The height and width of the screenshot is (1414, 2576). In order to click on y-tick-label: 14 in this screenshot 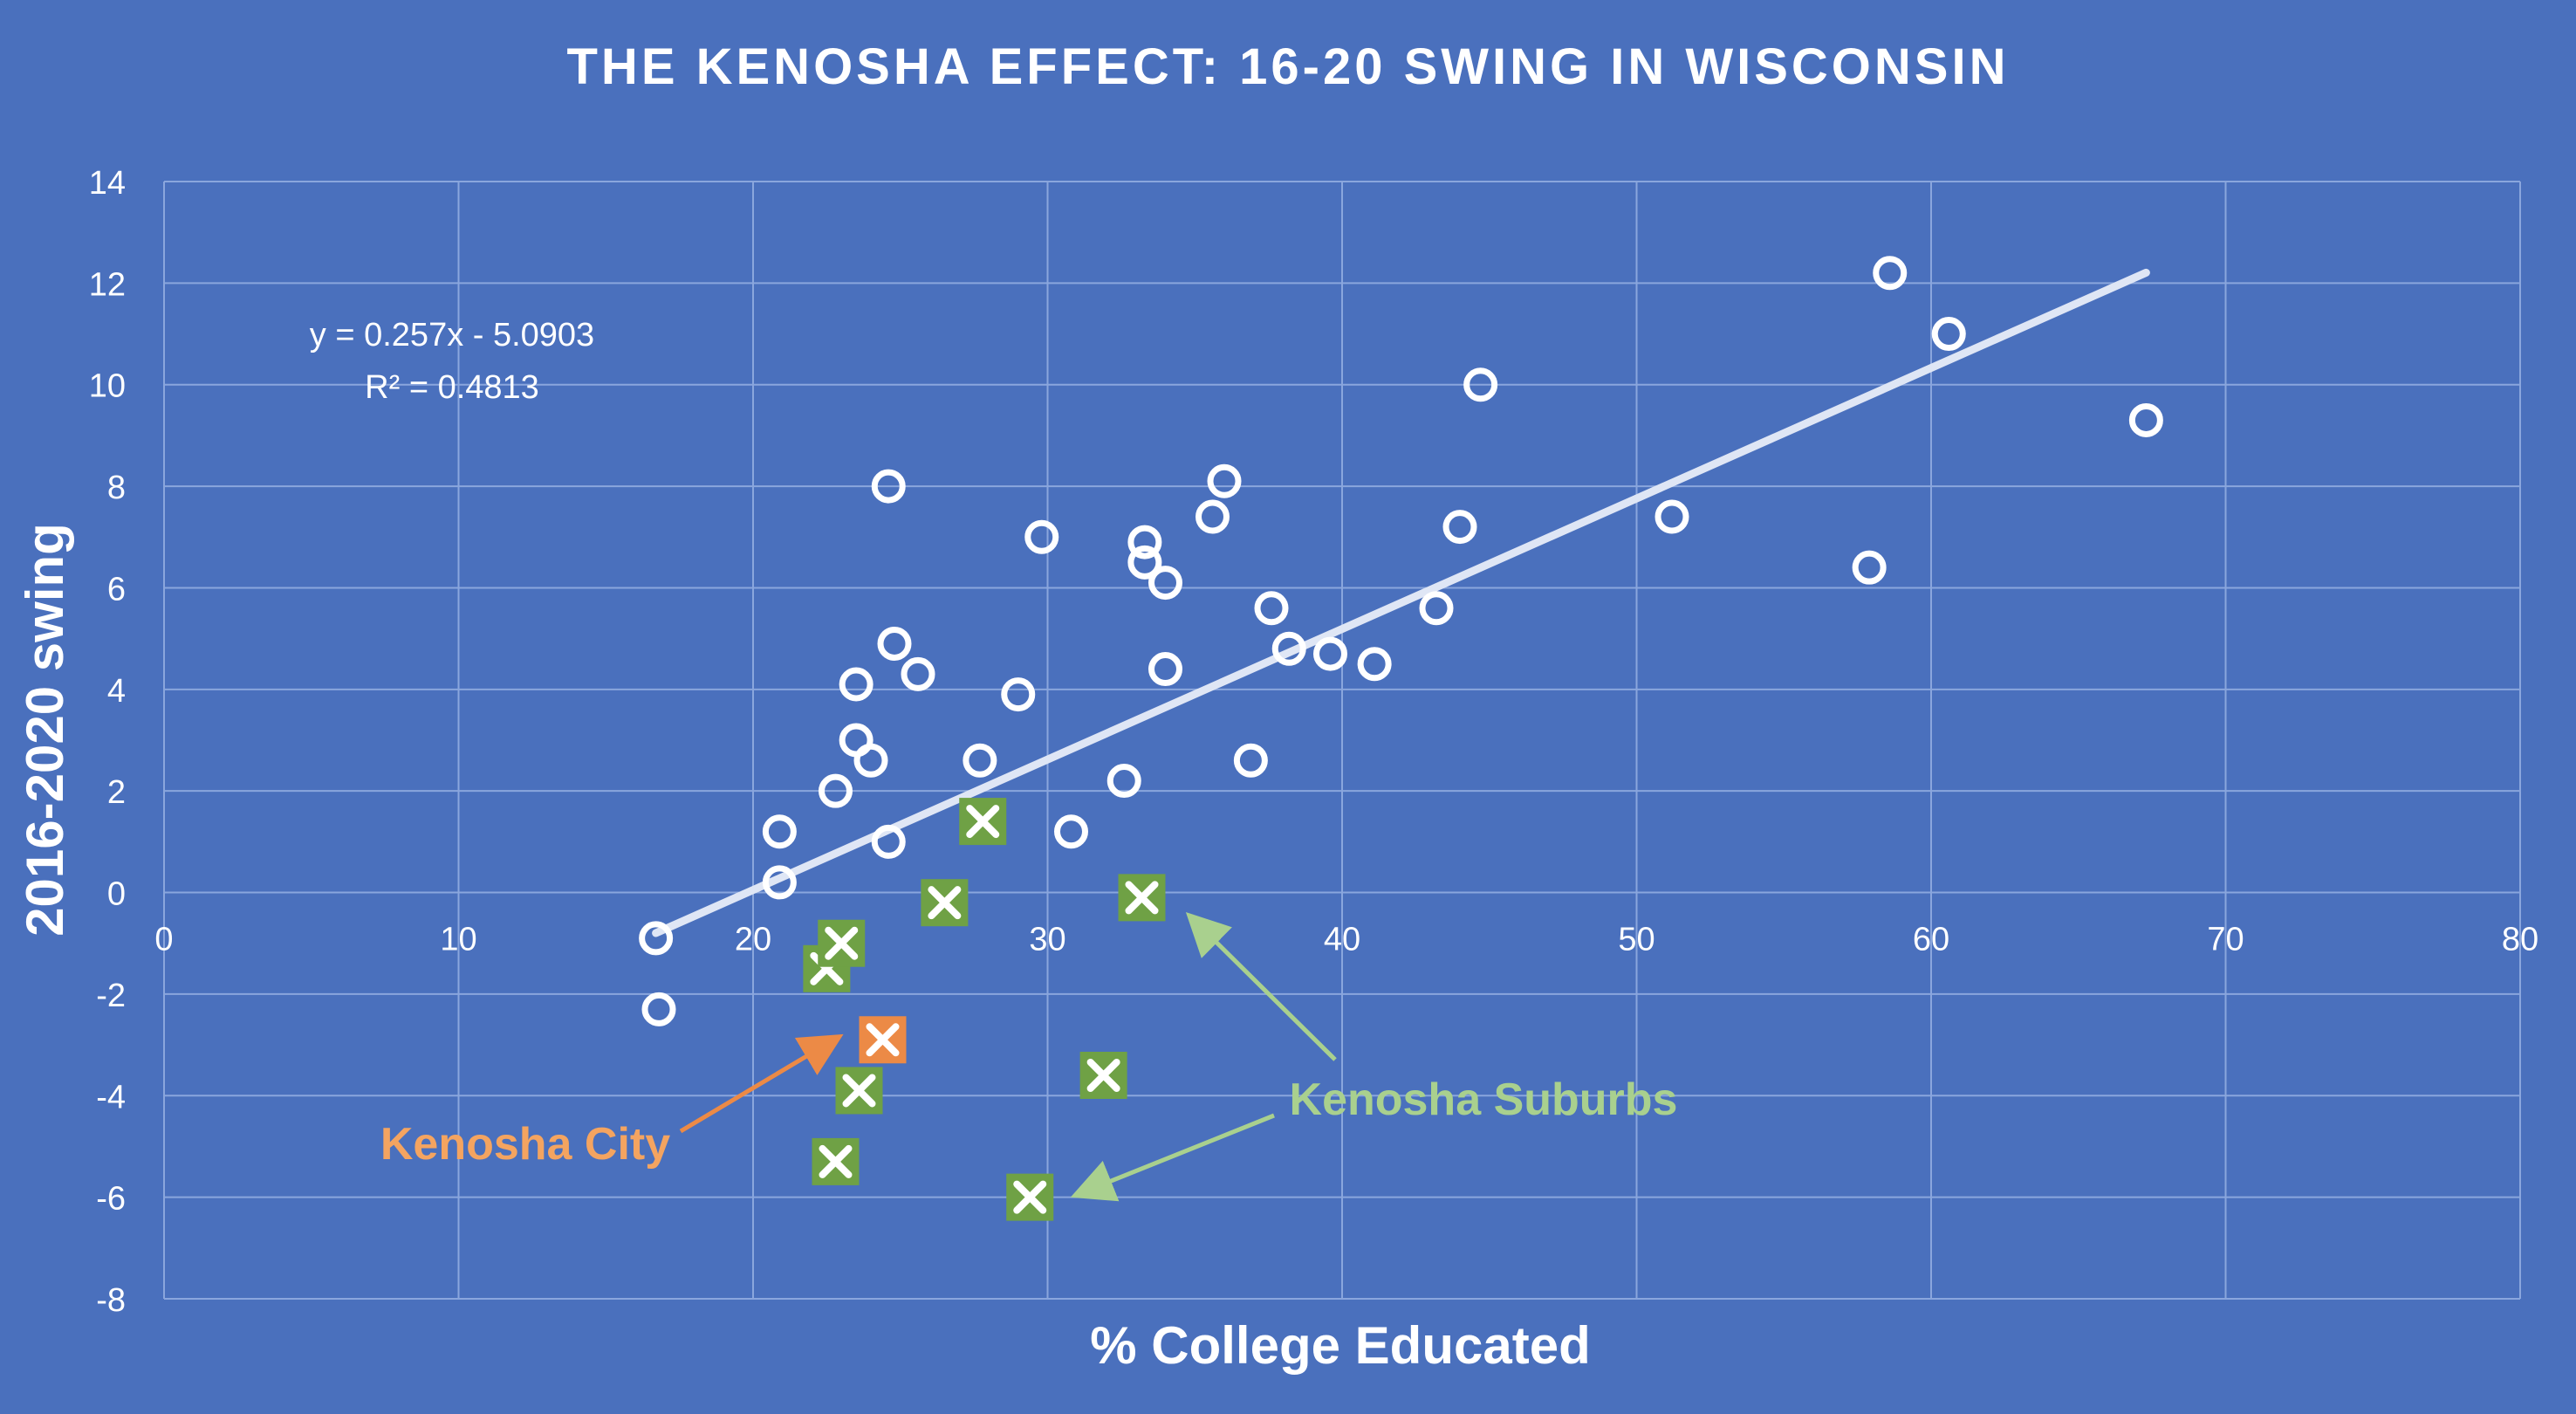, I will do `click(107, 183)`.